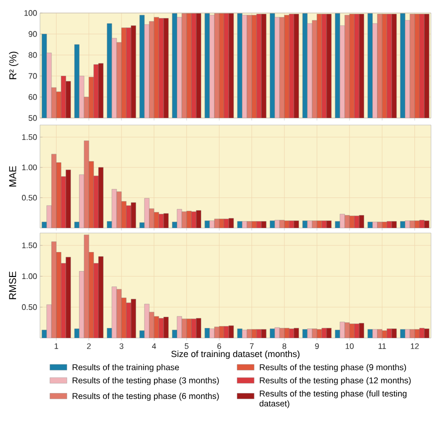 The width and height of the screenshot is (439, 439). I want to click on legend-label: Results of the testing phase (6 months), so click(145, 396).